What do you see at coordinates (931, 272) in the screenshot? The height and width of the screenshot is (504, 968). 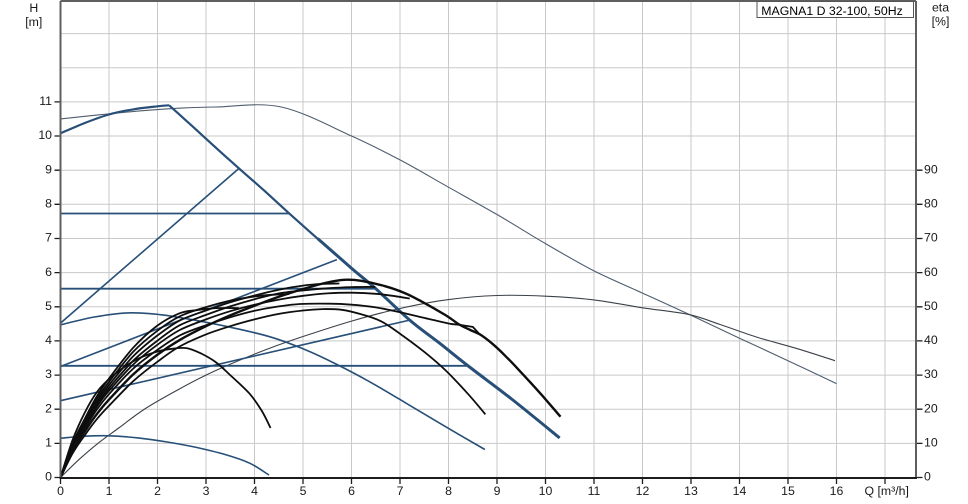 I see `svg-text: 60` at bounding box center [931, 272].